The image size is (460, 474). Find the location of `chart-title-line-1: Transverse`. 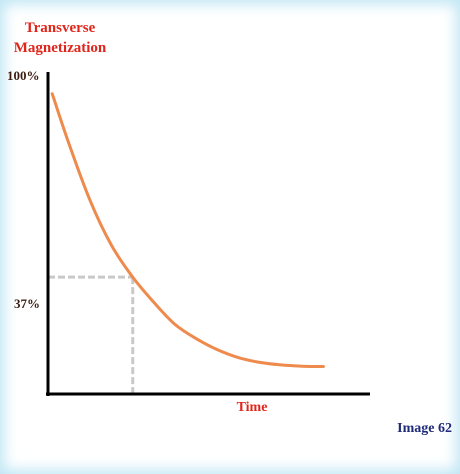

chart-title-line-1: Transverse is located at coordinates (60, 28).